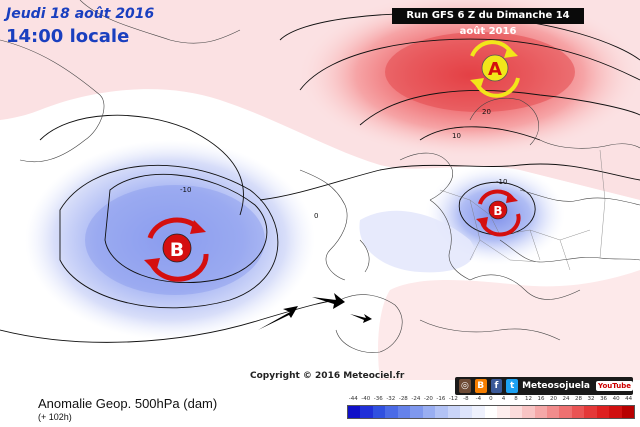 The width and height of the screenshot is (640, 427). I want to click on borders, so click(522, 210).